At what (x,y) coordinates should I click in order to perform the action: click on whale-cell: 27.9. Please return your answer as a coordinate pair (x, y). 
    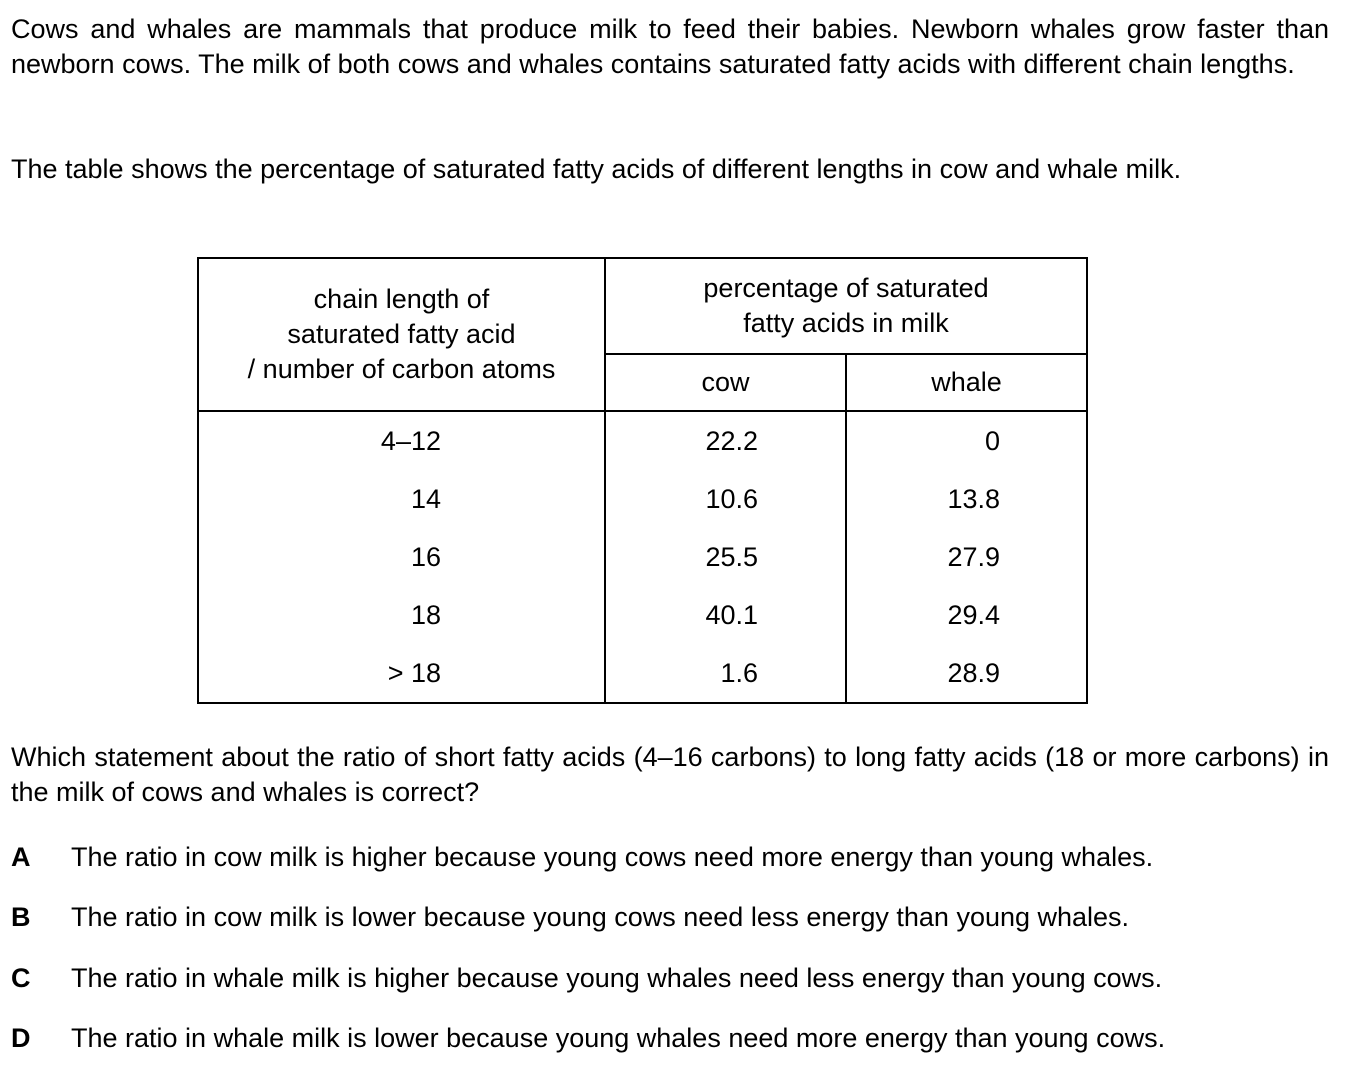
    Looking at the image, I should click on (973, 556).